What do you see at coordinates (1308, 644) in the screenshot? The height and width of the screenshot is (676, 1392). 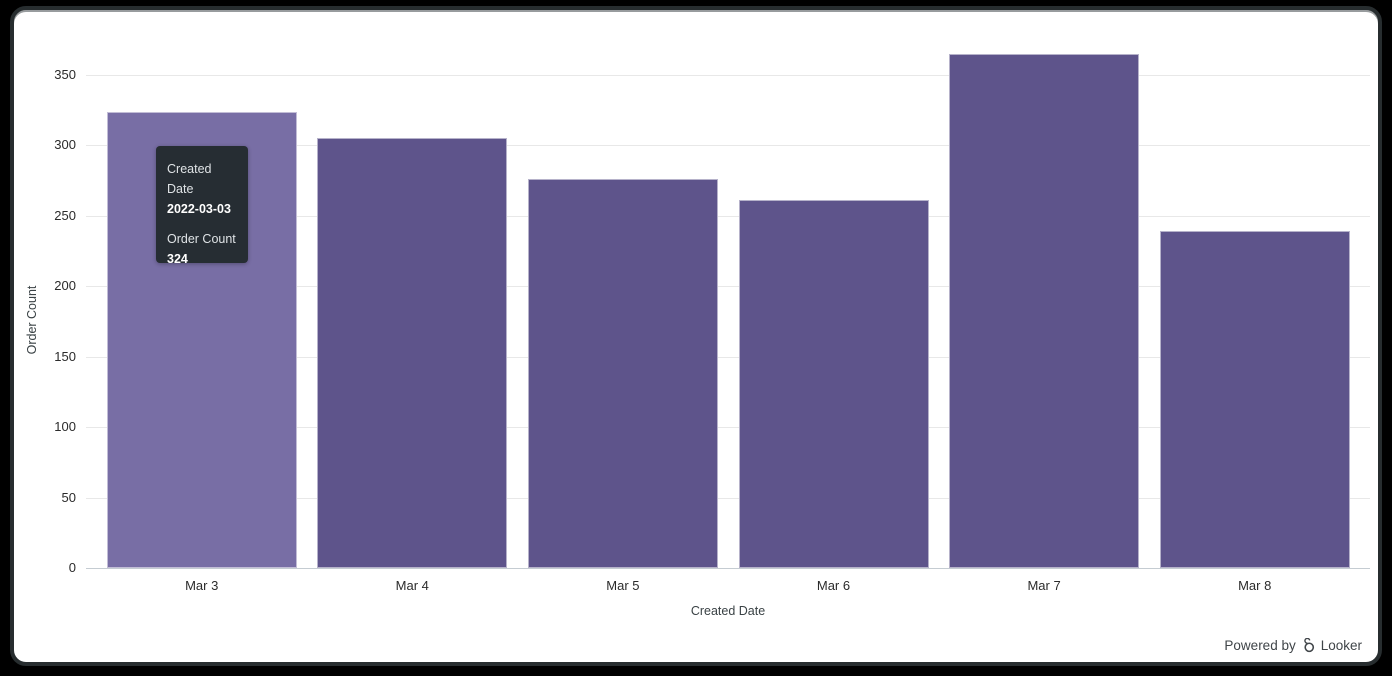 I see `looker-logo-icon` at bounding box center [1308, 644].